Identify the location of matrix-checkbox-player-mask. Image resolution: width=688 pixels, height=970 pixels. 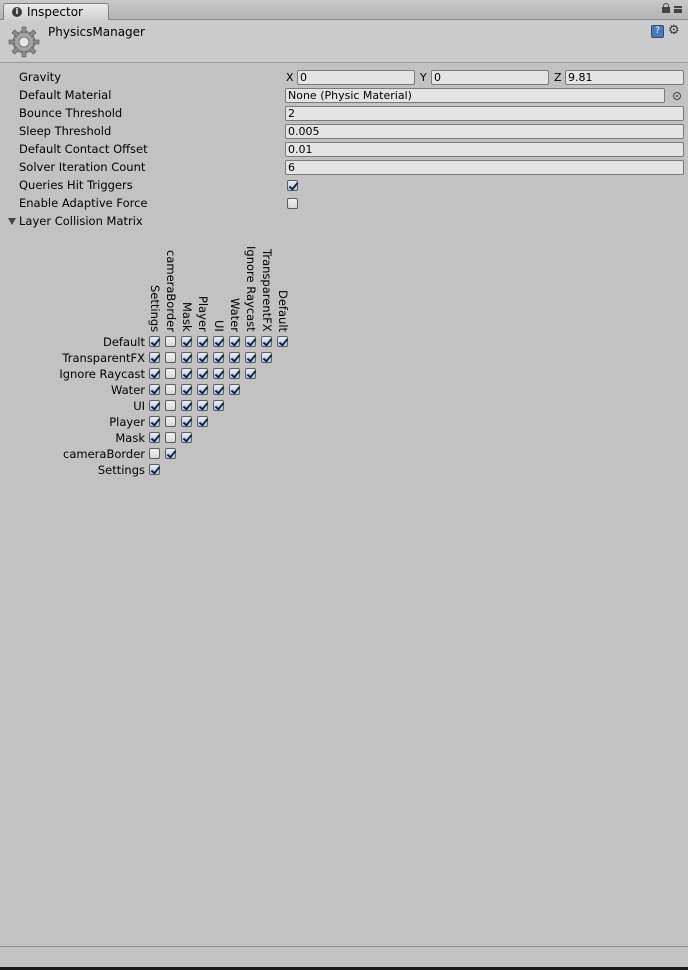
(186, 421).